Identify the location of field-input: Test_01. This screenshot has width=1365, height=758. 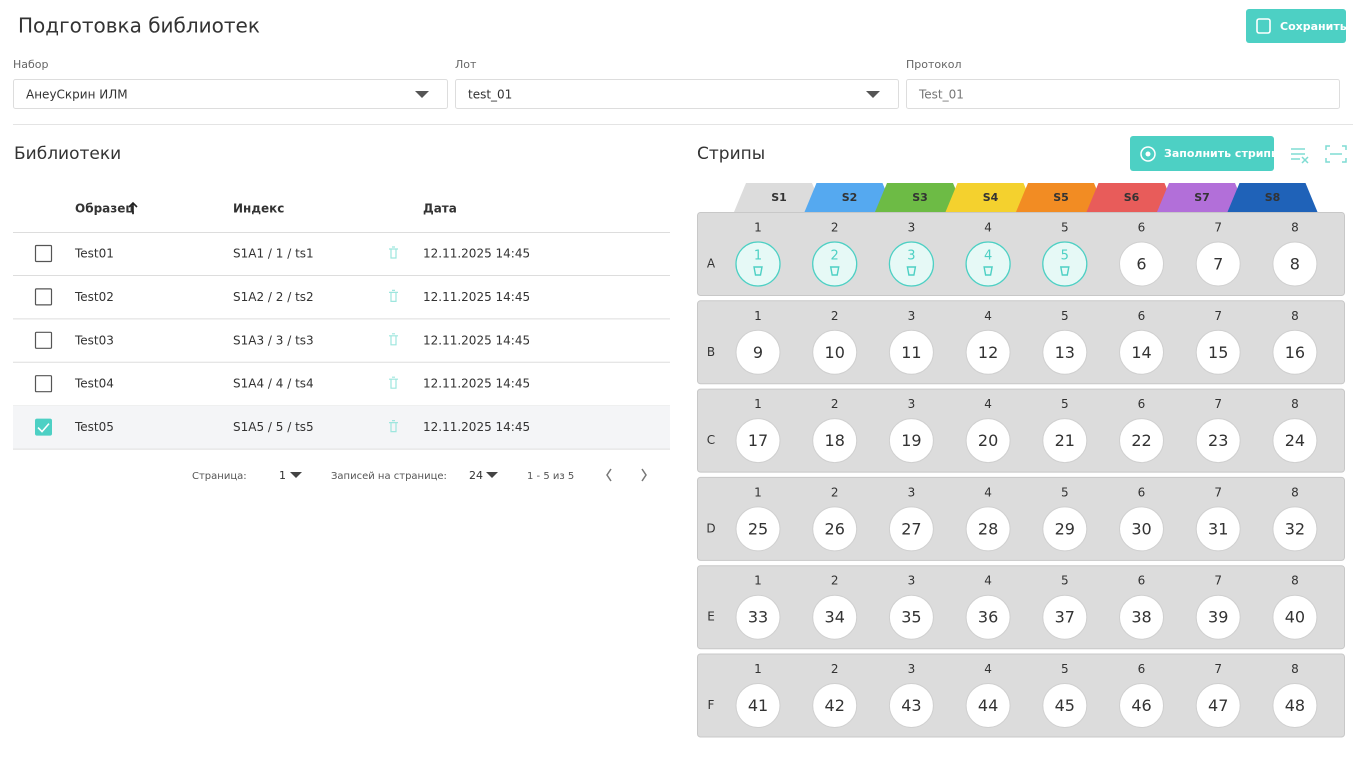
(1123, 94).